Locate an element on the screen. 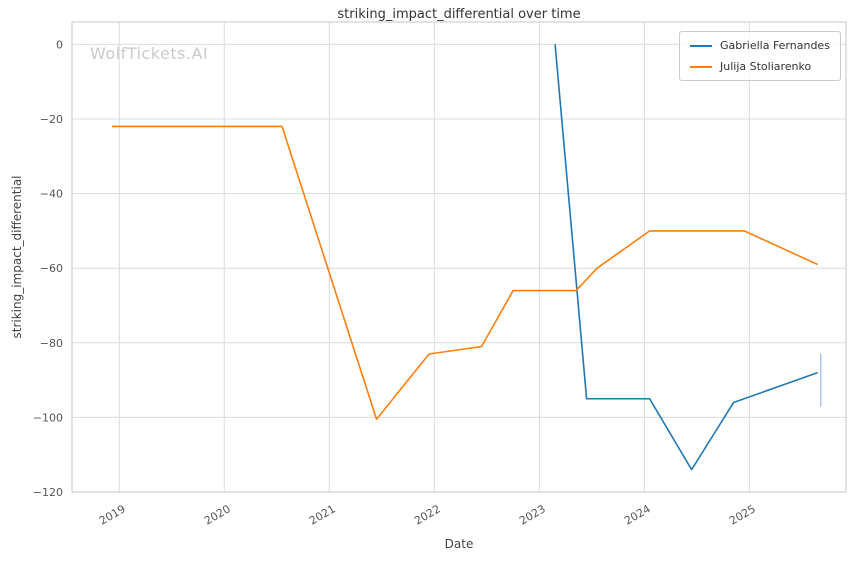  x-tick-label: 2024 is located at coordinates (637, 514).